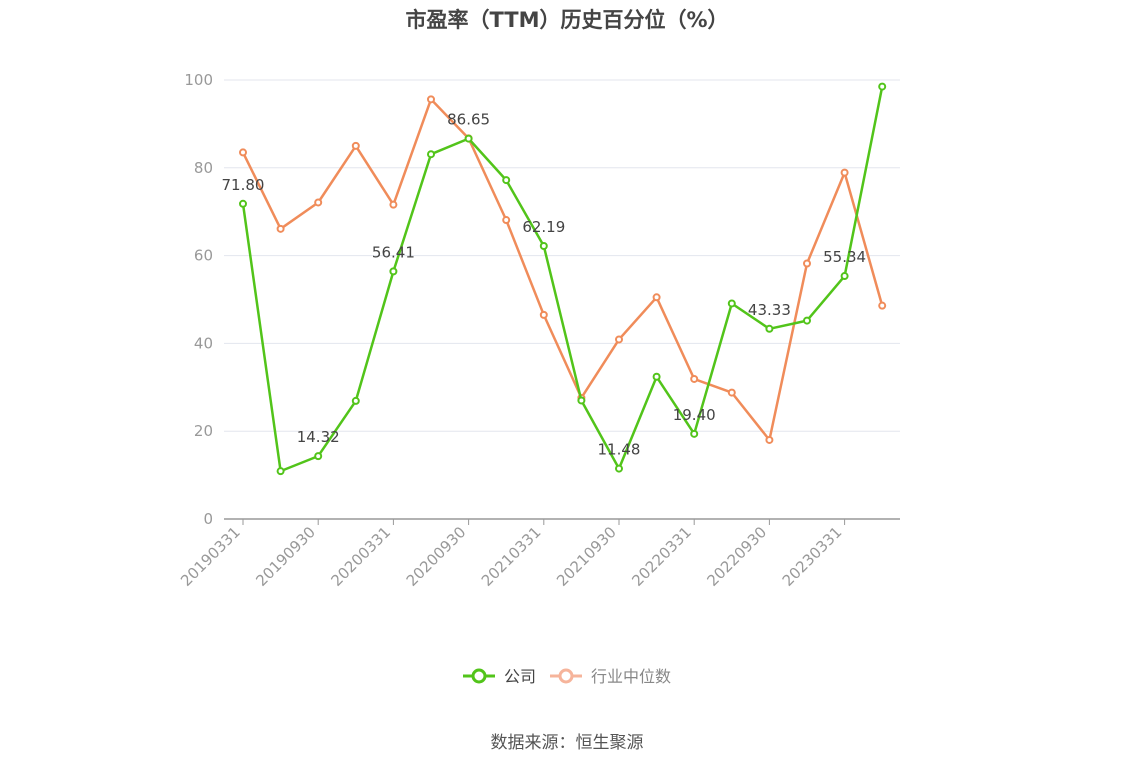  Describe the element at coordinates (511, 556) in the screenshot. I see `x-tick-label: 20210331` at that location.